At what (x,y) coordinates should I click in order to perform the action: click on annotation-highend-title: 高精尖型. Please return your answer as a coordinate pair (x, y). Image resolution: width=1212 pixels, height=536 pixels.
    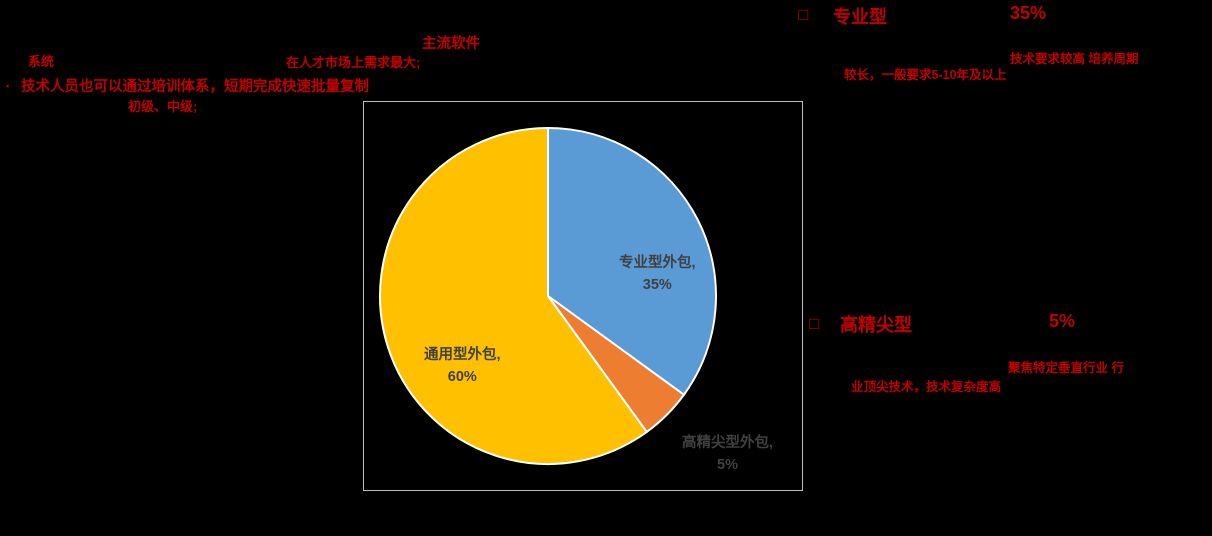
    Looking at the image, I should click on (876, 325).